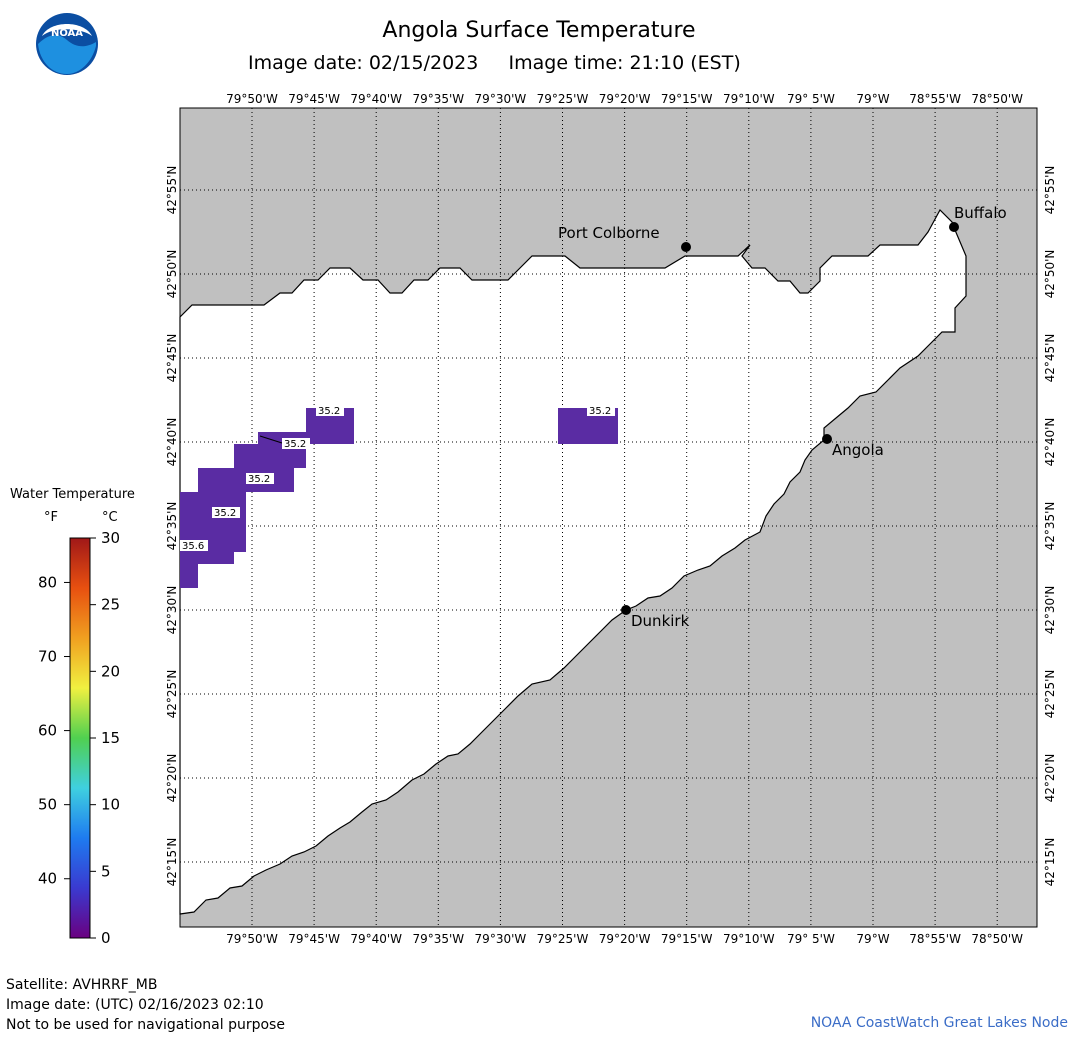  What do you see at coordinates (827, 439) in the screenshot?
I see `city-marker-angola` at bounding box center [827, 439].